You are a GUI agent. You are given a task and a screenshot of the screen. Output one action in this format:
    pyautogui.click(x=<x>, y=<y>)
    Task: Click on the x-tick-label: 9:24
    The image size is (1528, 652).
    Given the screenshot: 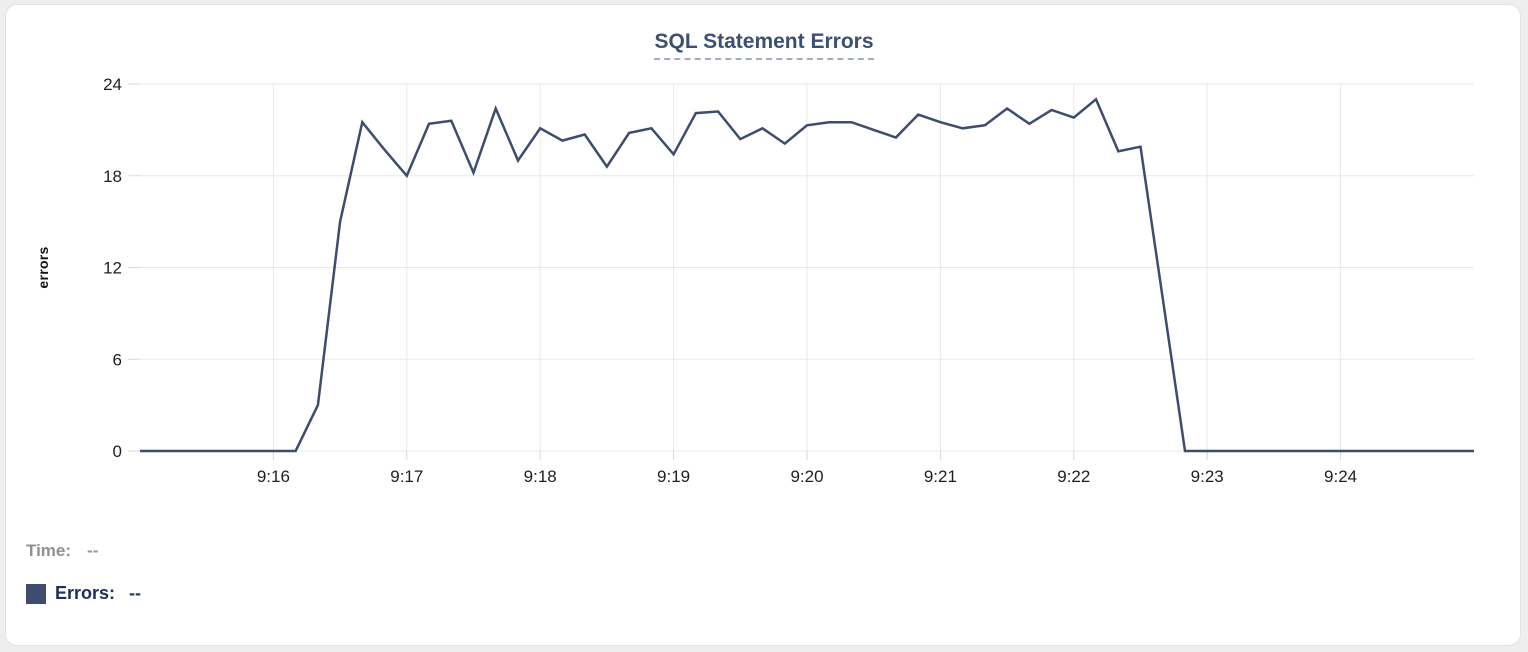 What is the action you would take?
    pyautogui.click(x=1340, y=476)
    